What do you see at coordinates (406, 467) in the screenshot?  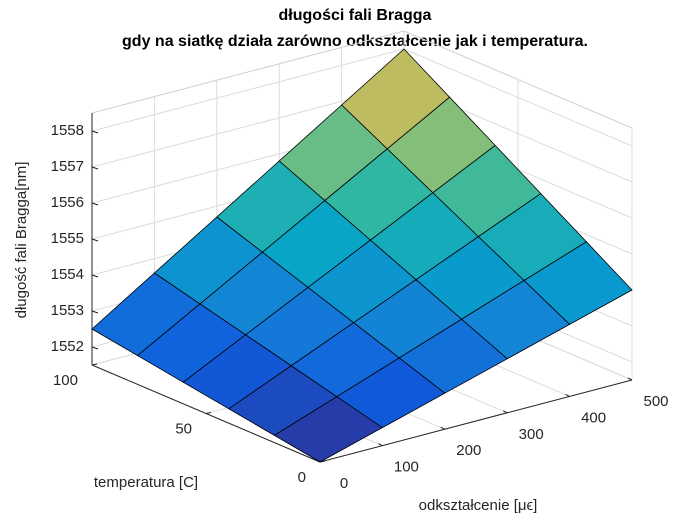 I see `x-tick-label: 100` at bounding box center [406, 467].